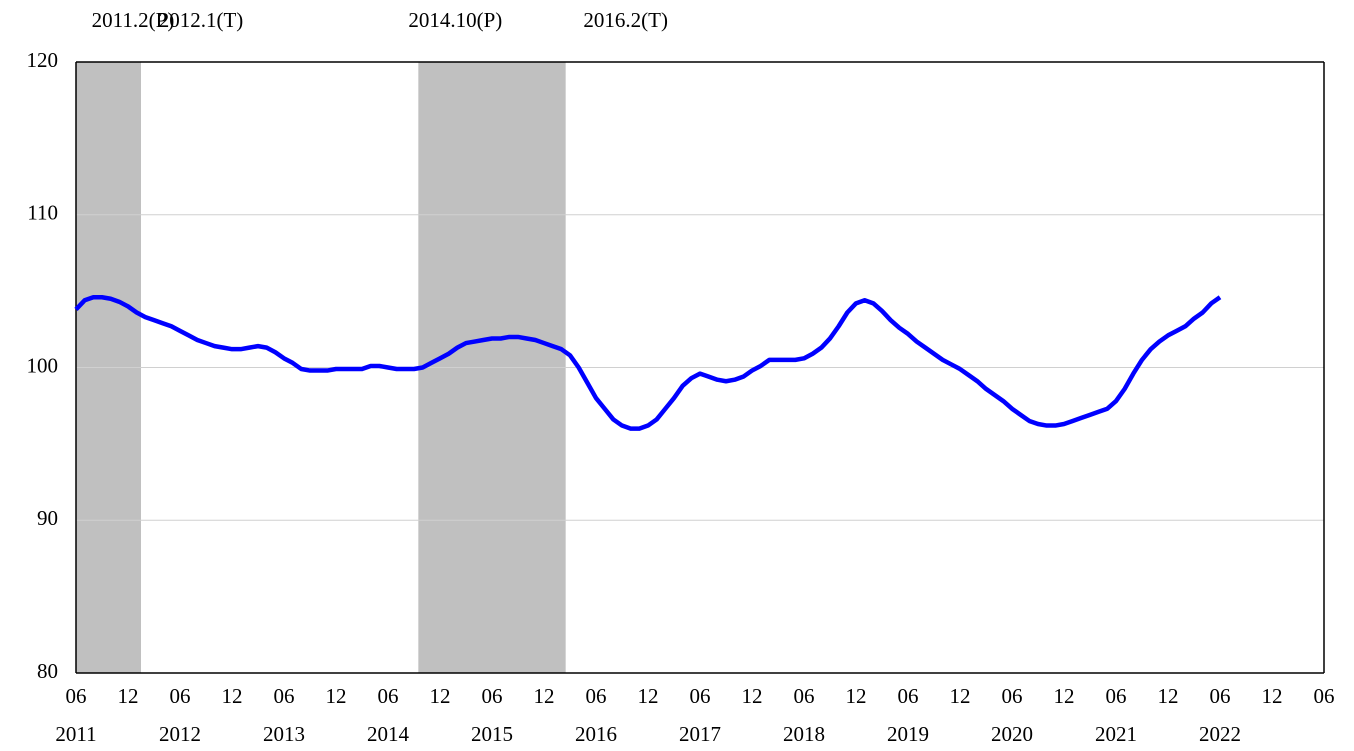 The image size is (1354, 751). I want to click on year-label: 2011, so click(75, 734).